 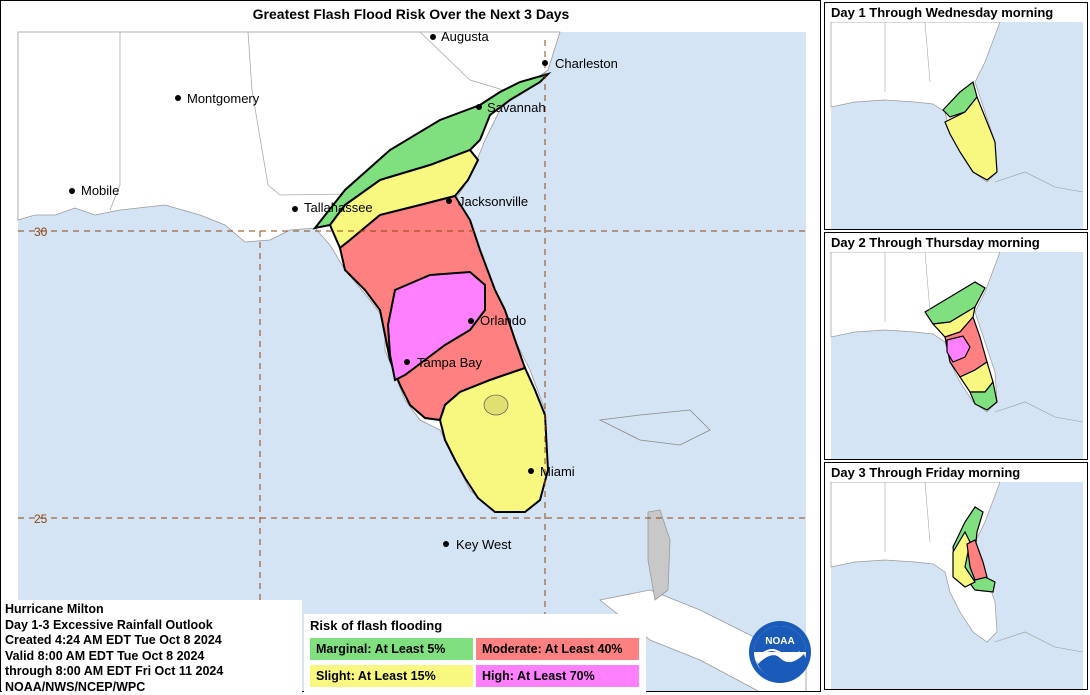 I want to click on legend-moderate: Moderate: At Least 40%, so click(x=557, y=649).